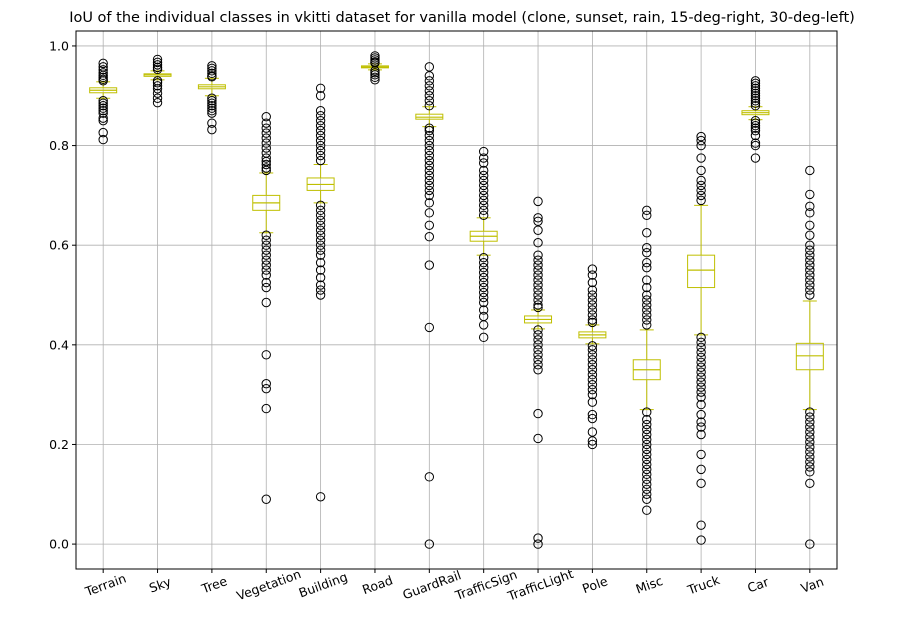 The image size is (924, 628). I want to click on x-tick-label: Truck, so click(704, 585).